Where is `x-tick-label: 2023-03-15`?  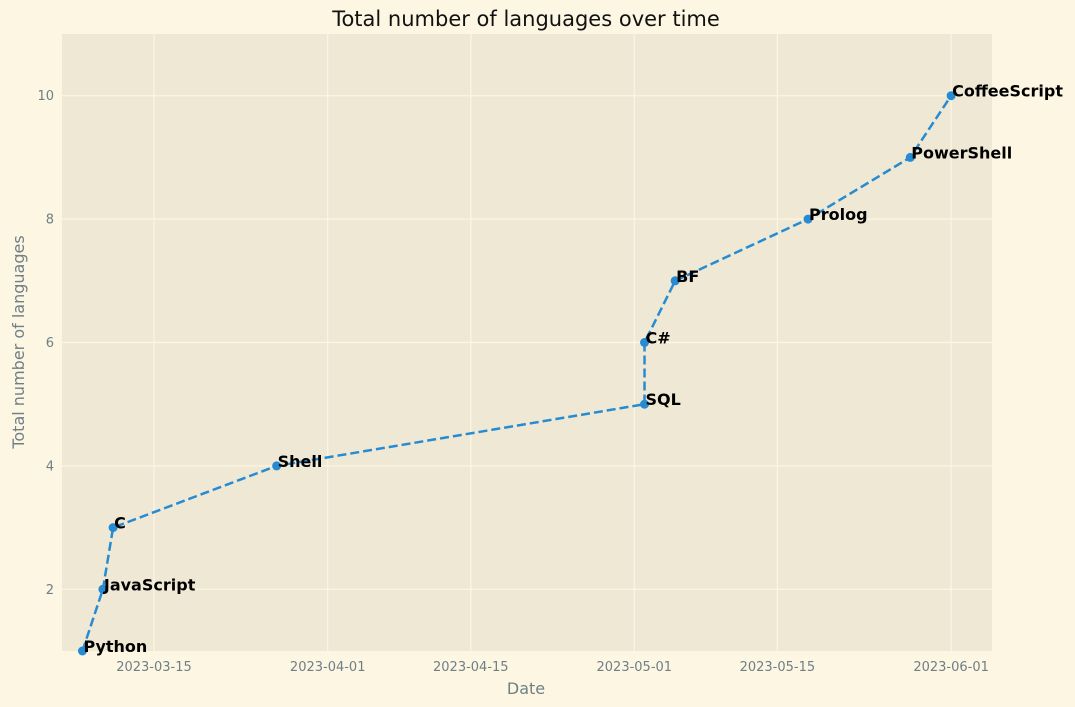
x-tick-label: 2023-03-15 is located at coordinates (154, 667).